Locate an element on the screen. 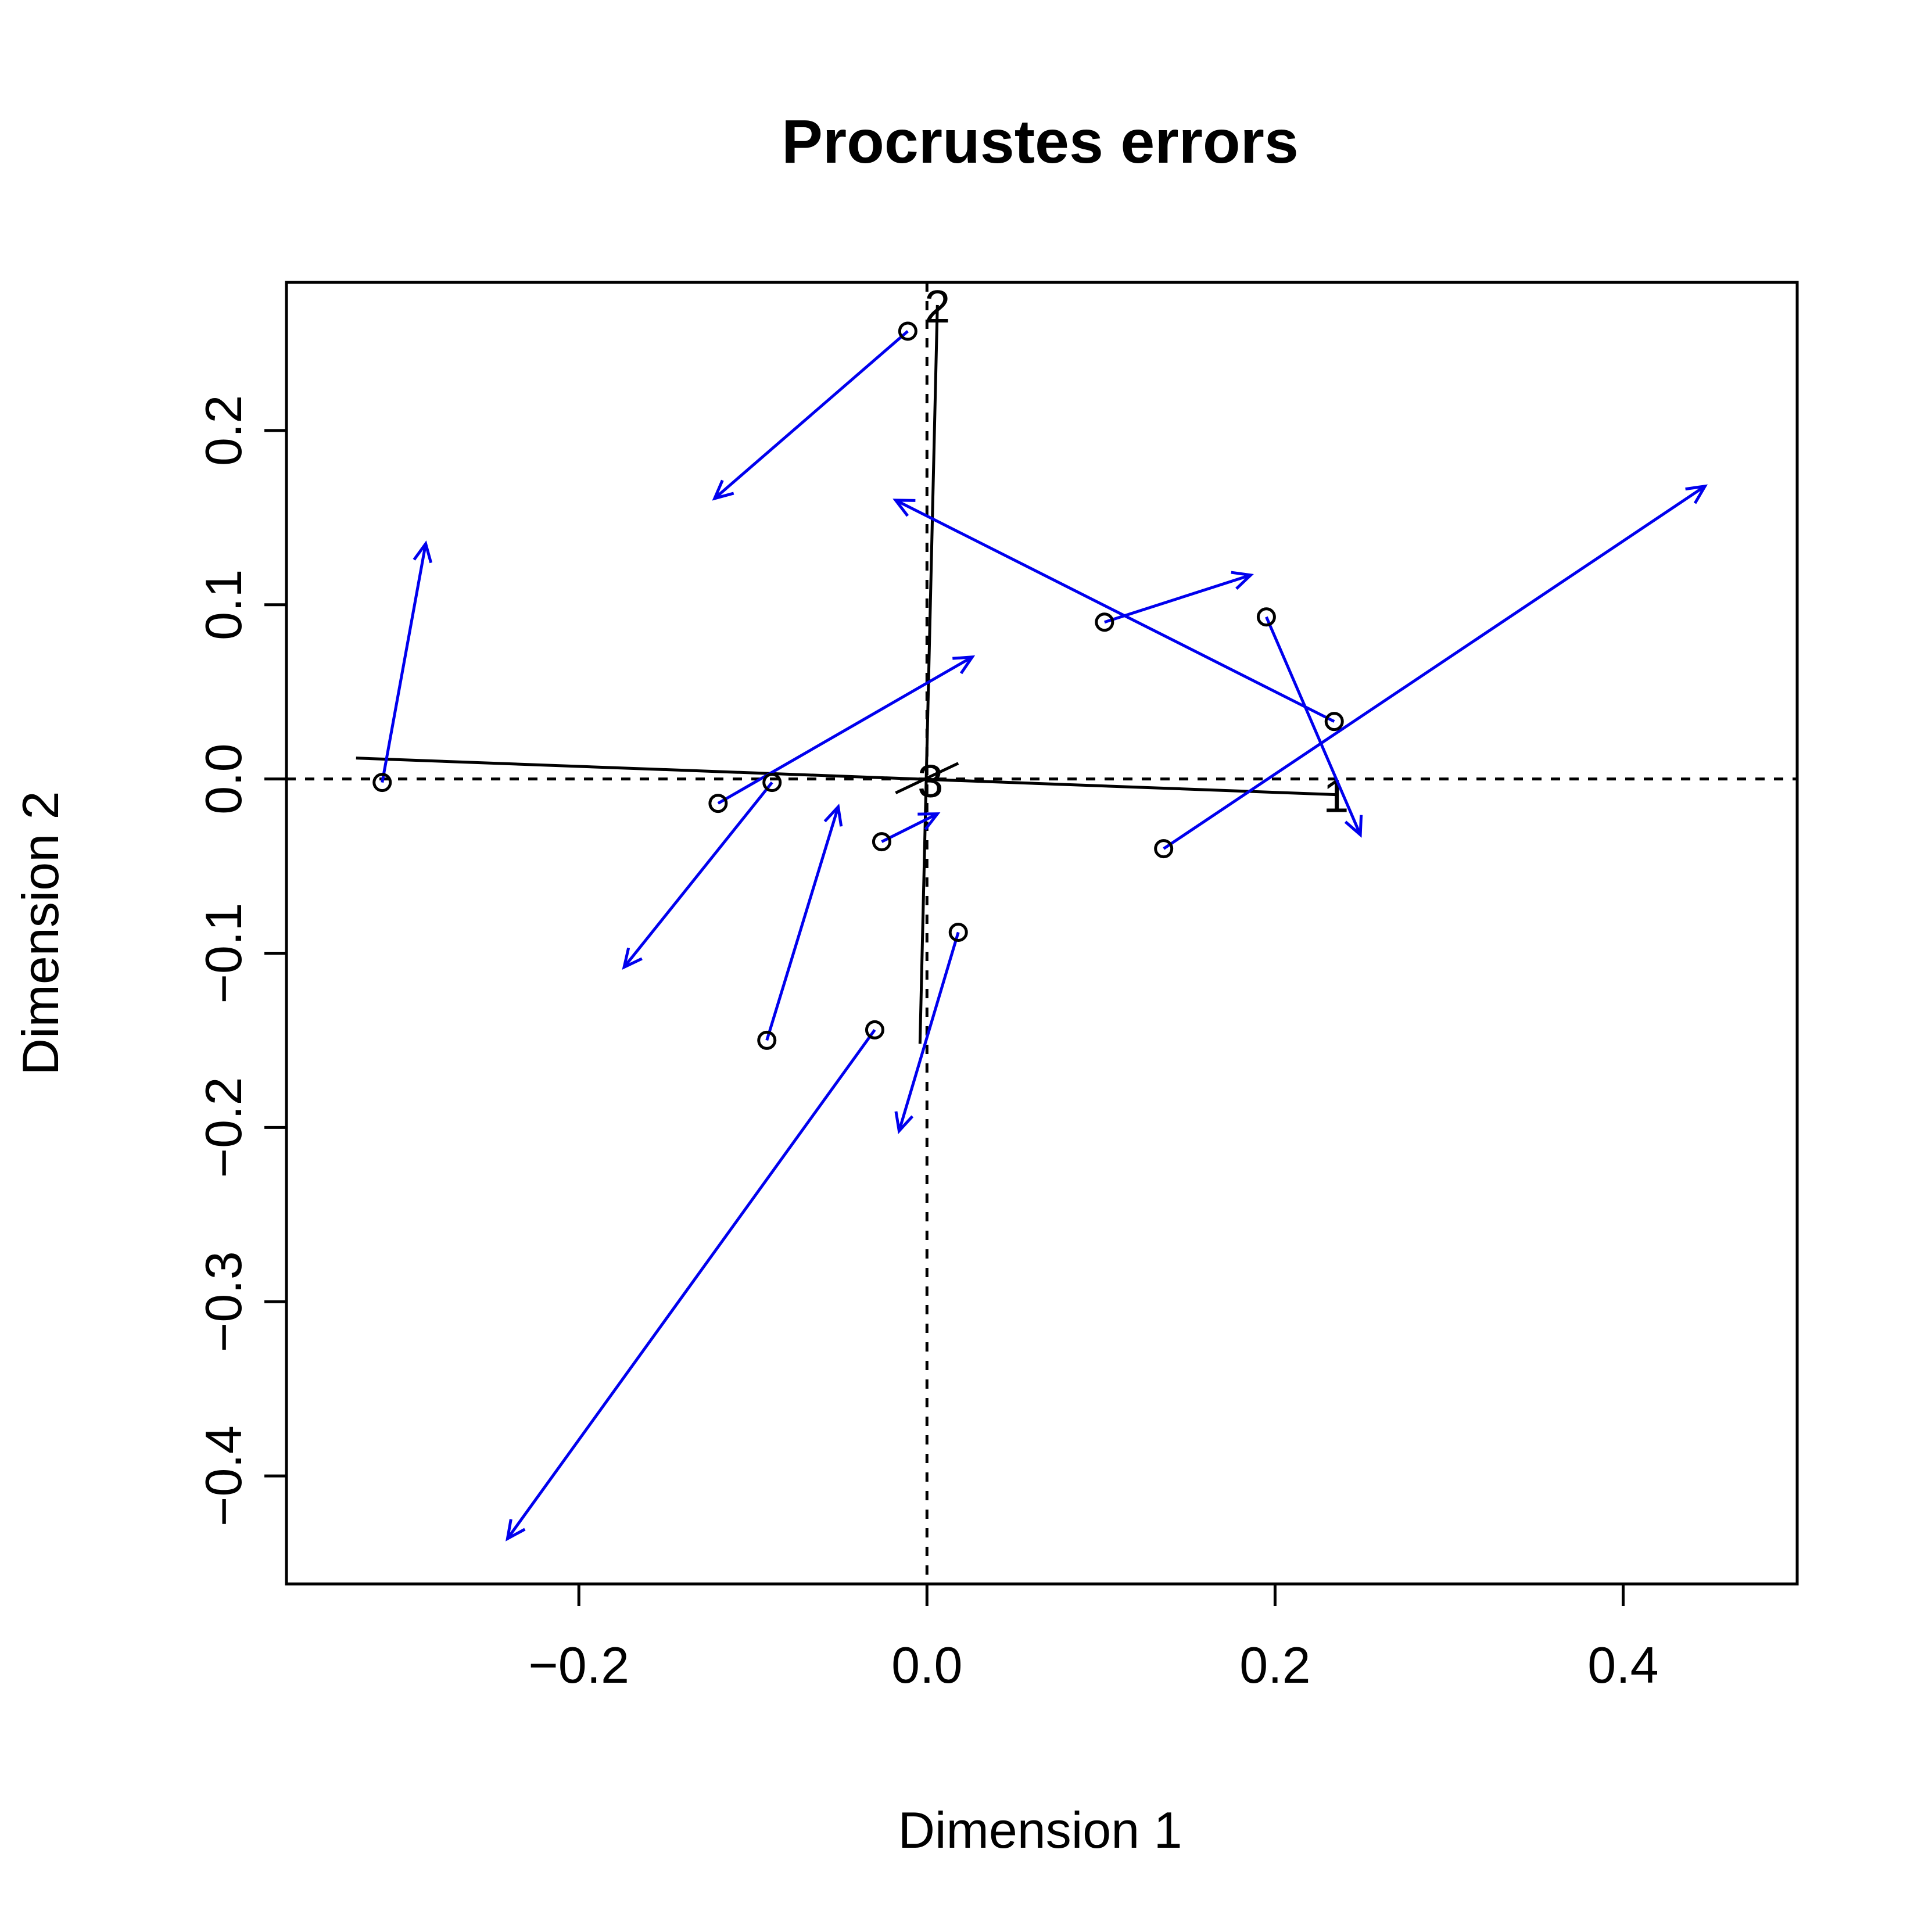  chart-title: Procrustes errors is located at coordinates (1040, 141).